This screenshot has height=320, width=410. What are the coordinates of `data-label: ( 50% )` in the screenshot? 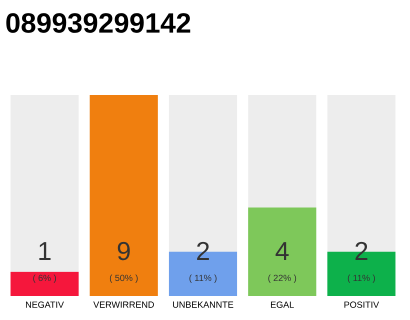 It's located at (124, 278).